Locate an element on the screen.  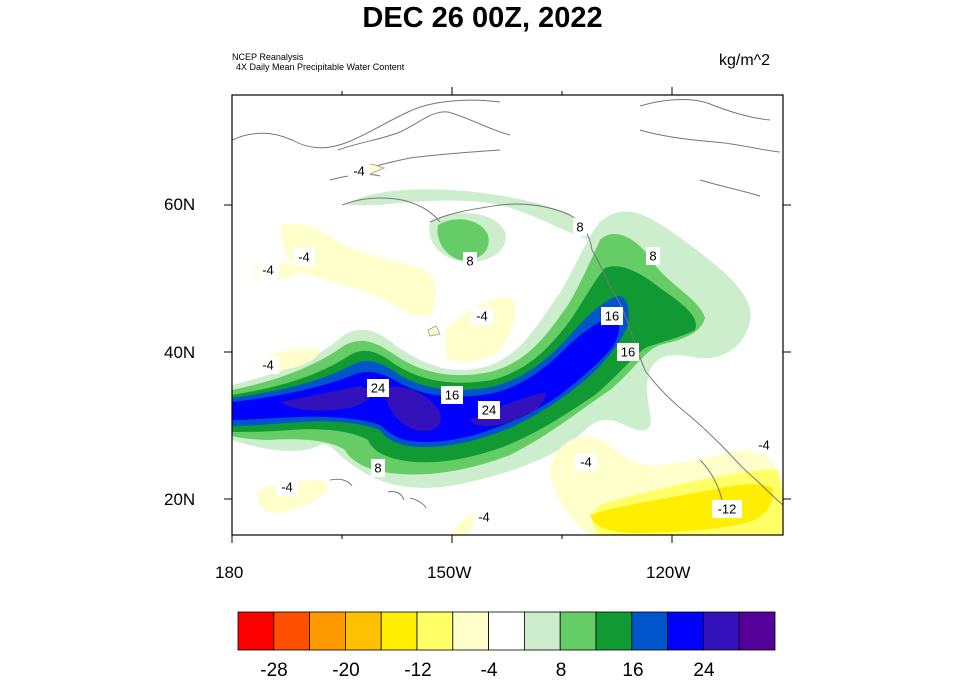
data-source-label: NCEP Reanalysis is located at coordinates (268, 57).